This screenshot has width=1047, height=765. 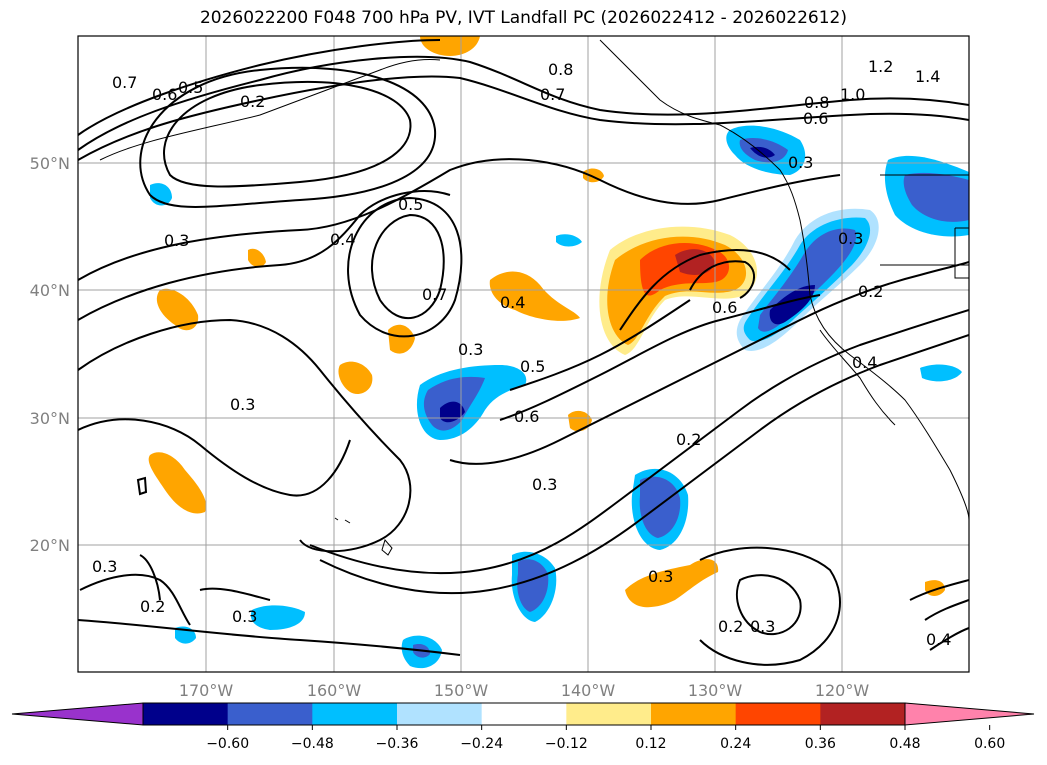 I want to click on colorbar-tick-label: 0.60, so click(x=989, y=744).